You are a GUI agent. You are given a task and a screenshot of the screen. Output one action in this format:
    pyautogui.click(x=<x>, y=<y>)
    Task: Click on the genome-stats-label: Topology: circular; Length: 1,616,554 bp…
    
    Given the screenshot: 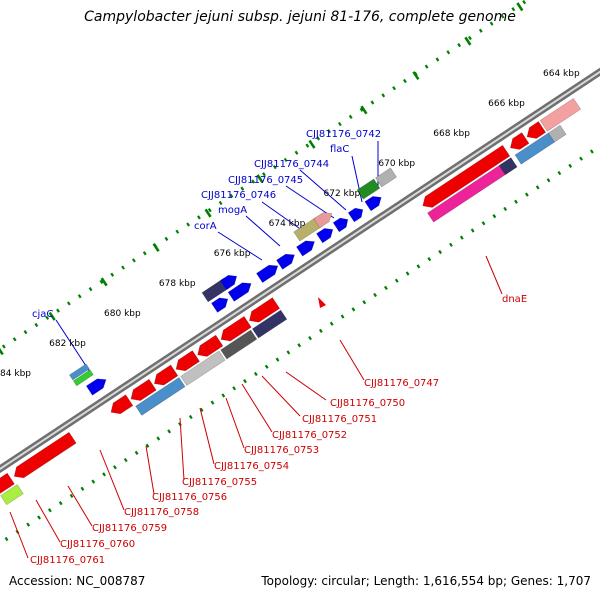 What is the action you would take?
    pyautogui.click(x=426, y=581)
    